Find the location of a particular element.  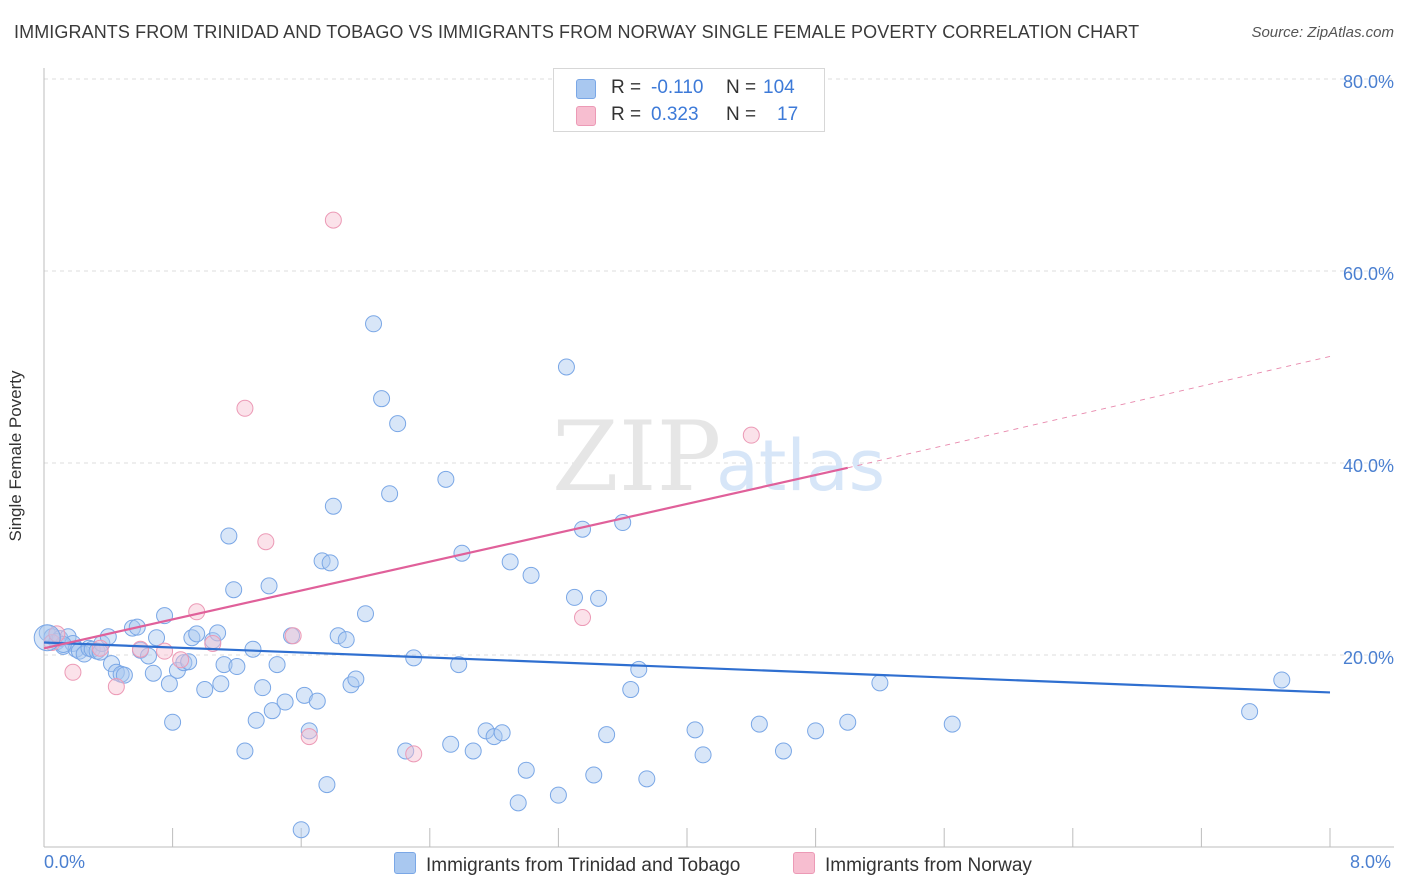

watermark: ZIP atlas is located at coordinates (718, 457).